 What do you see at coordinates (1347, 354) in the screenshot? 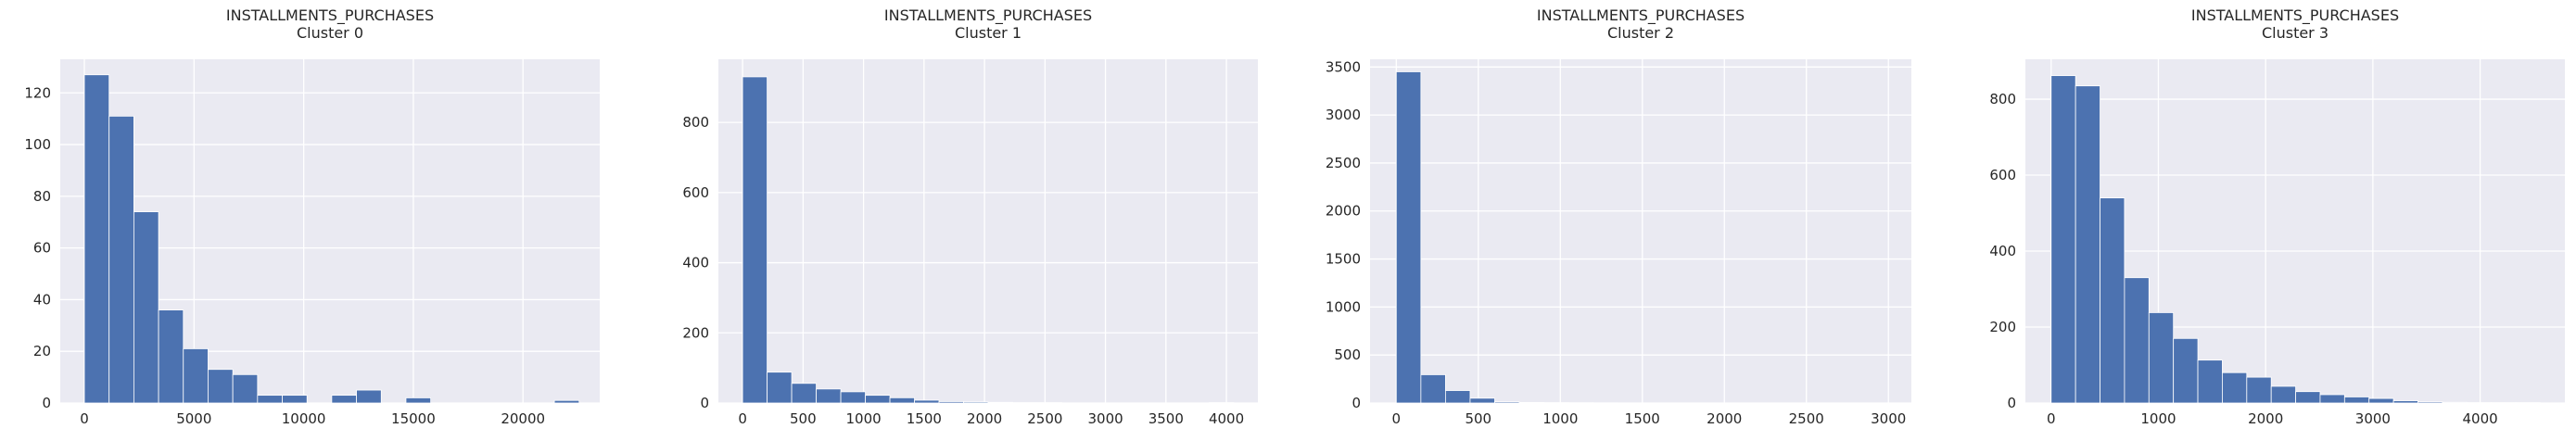
I see `y-tick-label: 500` at bounding box center [1347, 354].